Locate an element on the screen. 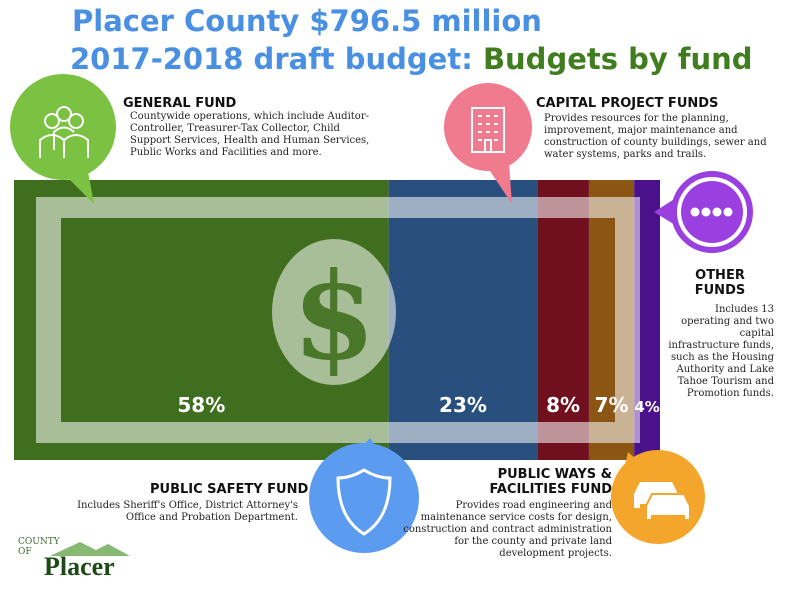 The width and height of the screenshot is (800, 600). people-icon is located at coordinates (64, 132).